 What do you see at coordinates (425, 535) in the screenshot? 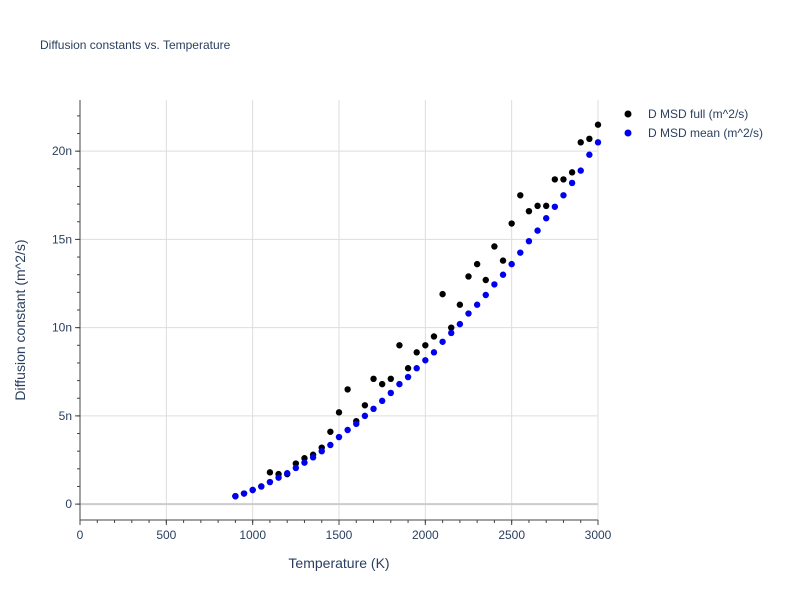
I see `x-tick-label: 2000` at bounding box center [425, 535].